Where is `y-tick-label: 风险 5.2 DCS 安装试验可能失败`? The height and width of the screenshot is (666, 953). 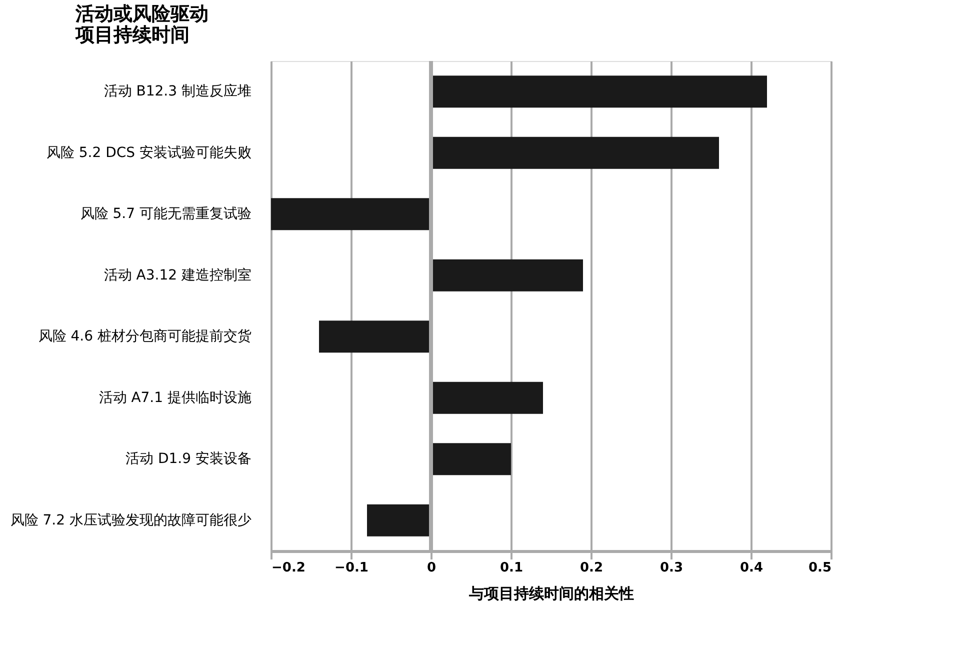
y-tick-label: 风险 5.2 DCS 安装试验可能失败 is located at coordinates (149, 152).